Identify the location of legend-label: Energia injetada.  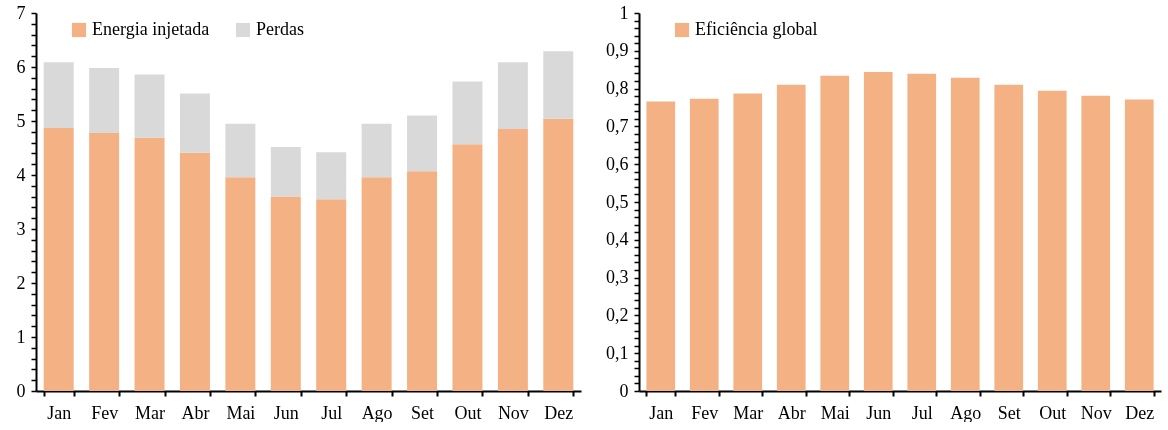
(151, 29).